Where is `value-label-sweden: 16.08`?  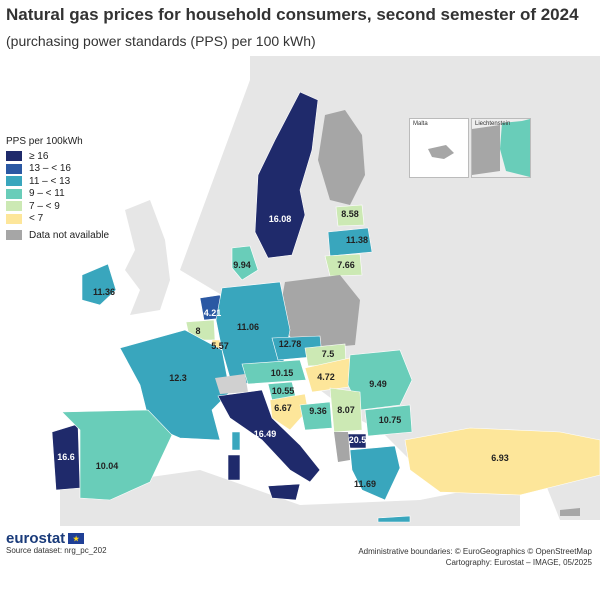
value-label-sweden: 16.08 is located at coordinates (280, 219).